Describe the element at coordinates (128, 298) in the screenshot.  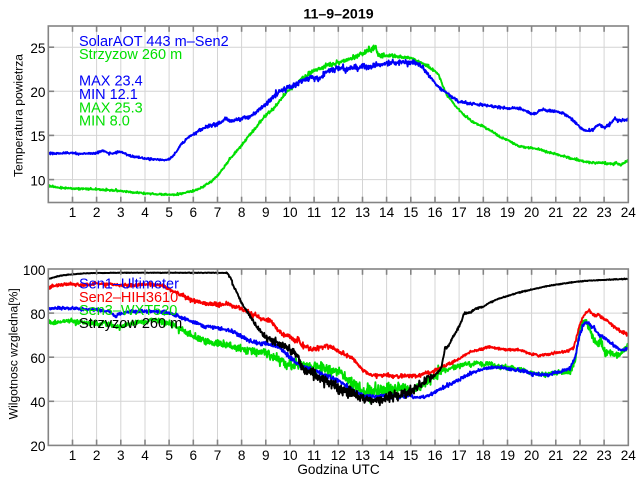
I see `svg-text: Sen2–HIH3610` at that location.